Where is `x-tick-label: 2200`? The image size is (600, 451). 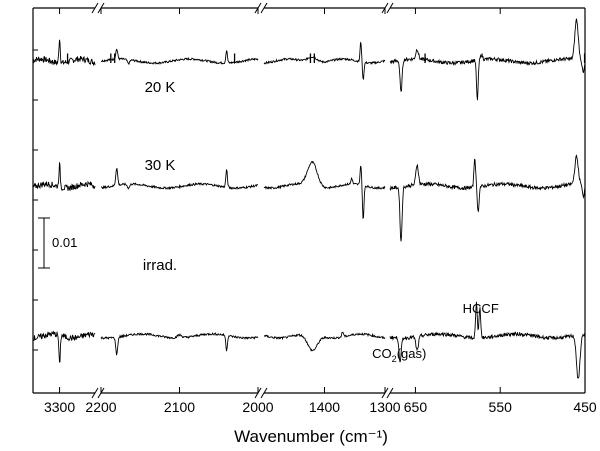 x-tick-label: 2200 is located at coordinates (100, 407).